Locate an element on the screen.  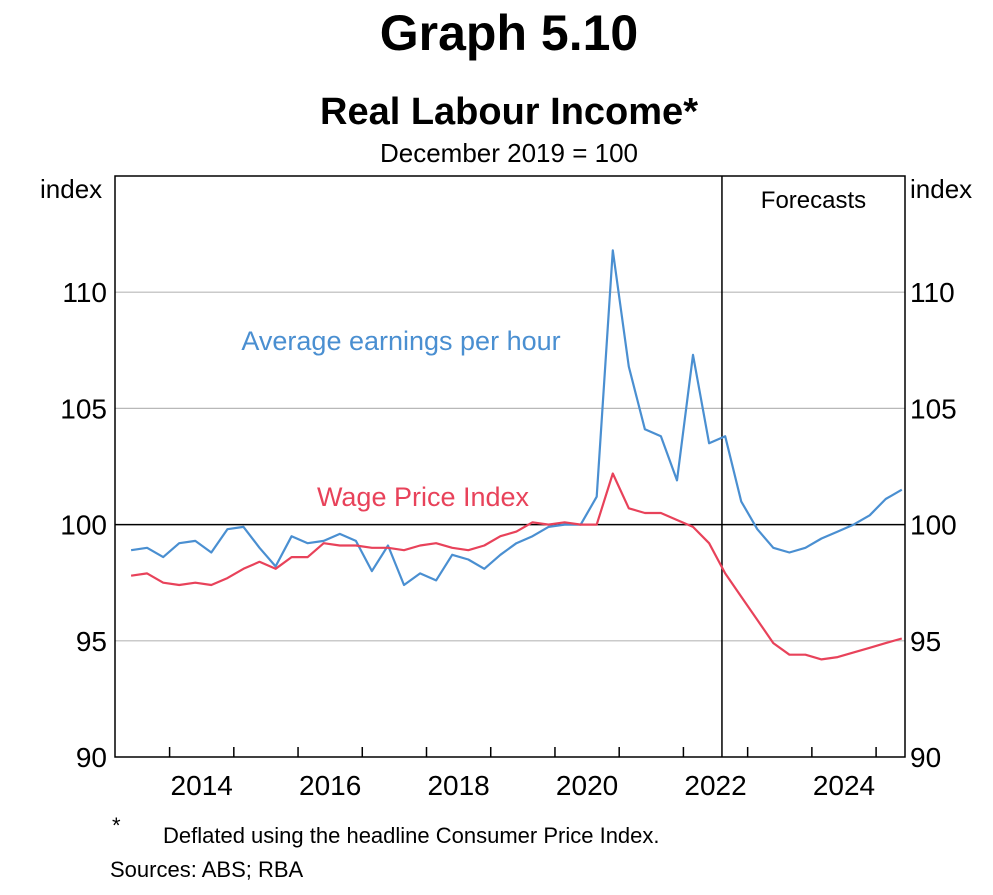
y-tick-right-100: 100 is located at coordinates (933, 525).